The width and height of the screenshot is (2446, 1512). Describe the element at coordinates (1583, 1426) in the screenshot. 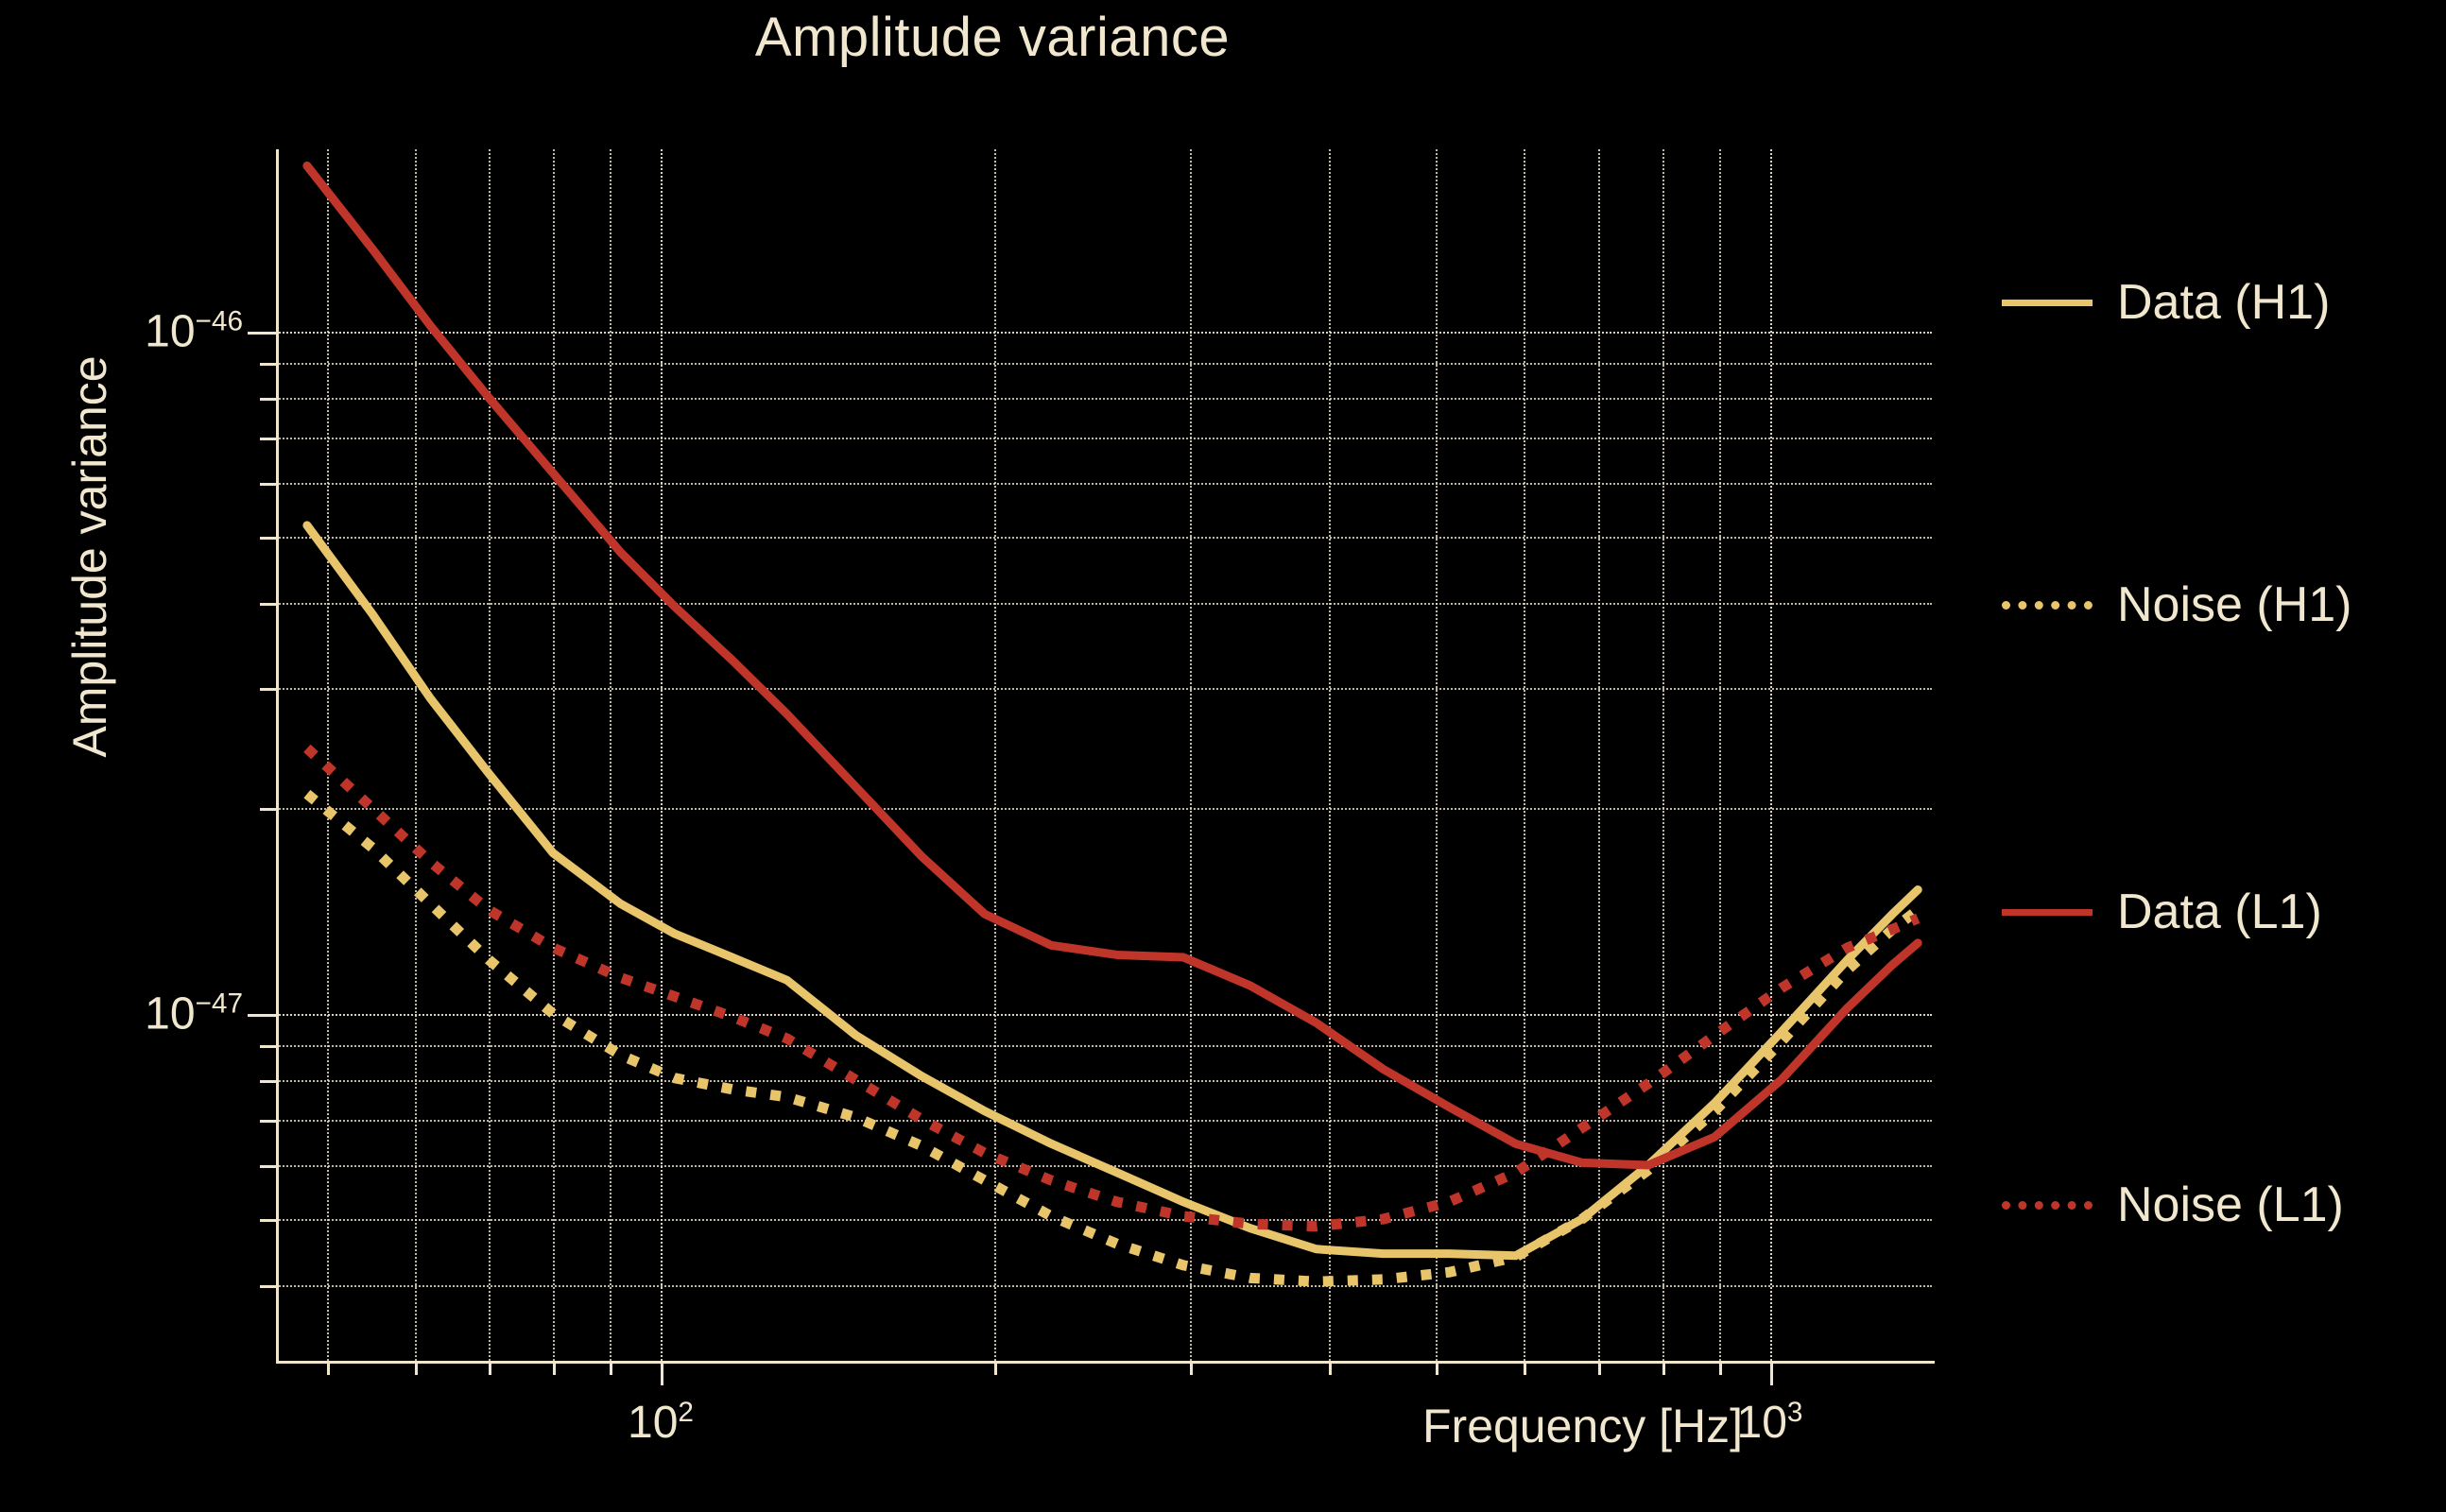

I see `x-axis-label: Frequency [Hz]` at that location.